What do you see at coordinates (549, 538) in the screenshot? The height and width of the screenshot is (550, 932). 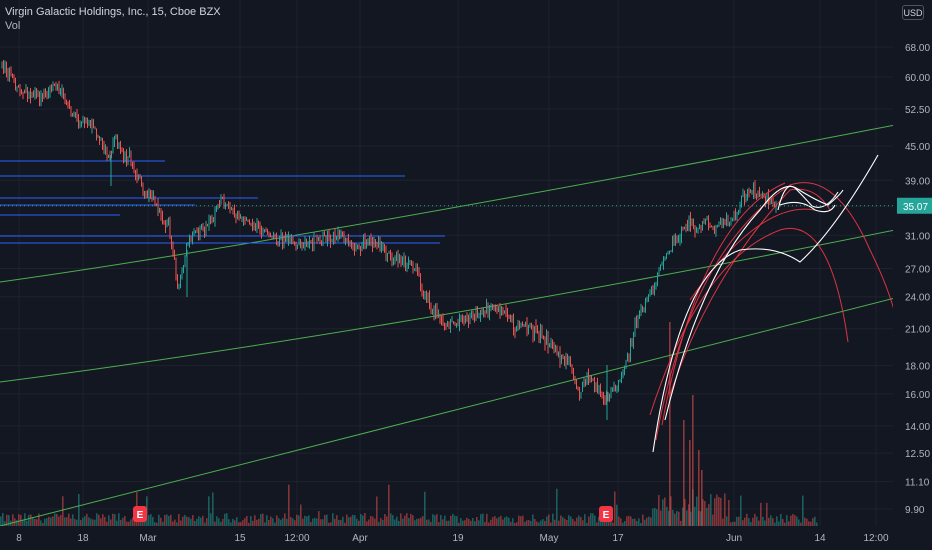 I see `time-tick-label: May` at bounding box center [549, 538].